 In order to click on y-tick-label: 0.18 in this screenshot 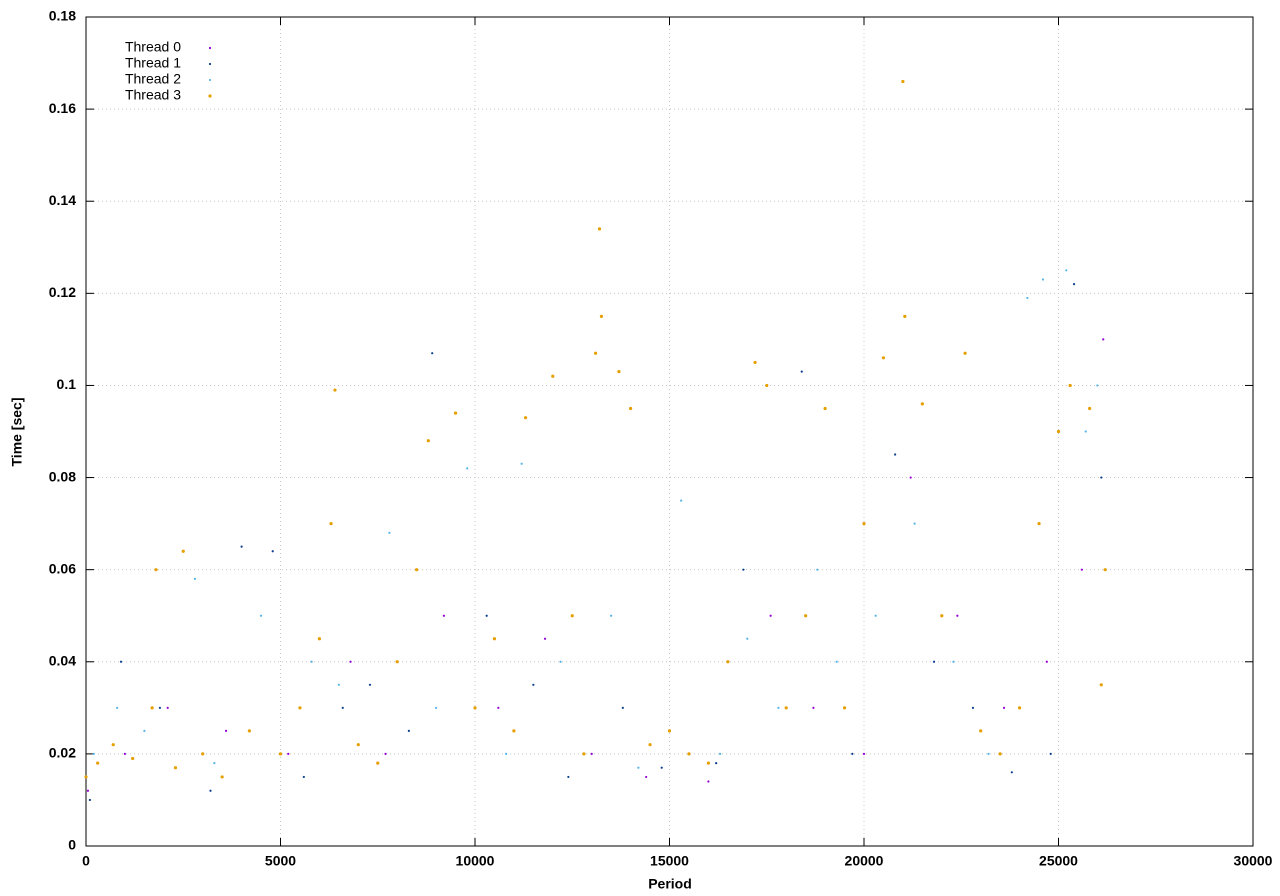, I will do `click(62, 16)`.